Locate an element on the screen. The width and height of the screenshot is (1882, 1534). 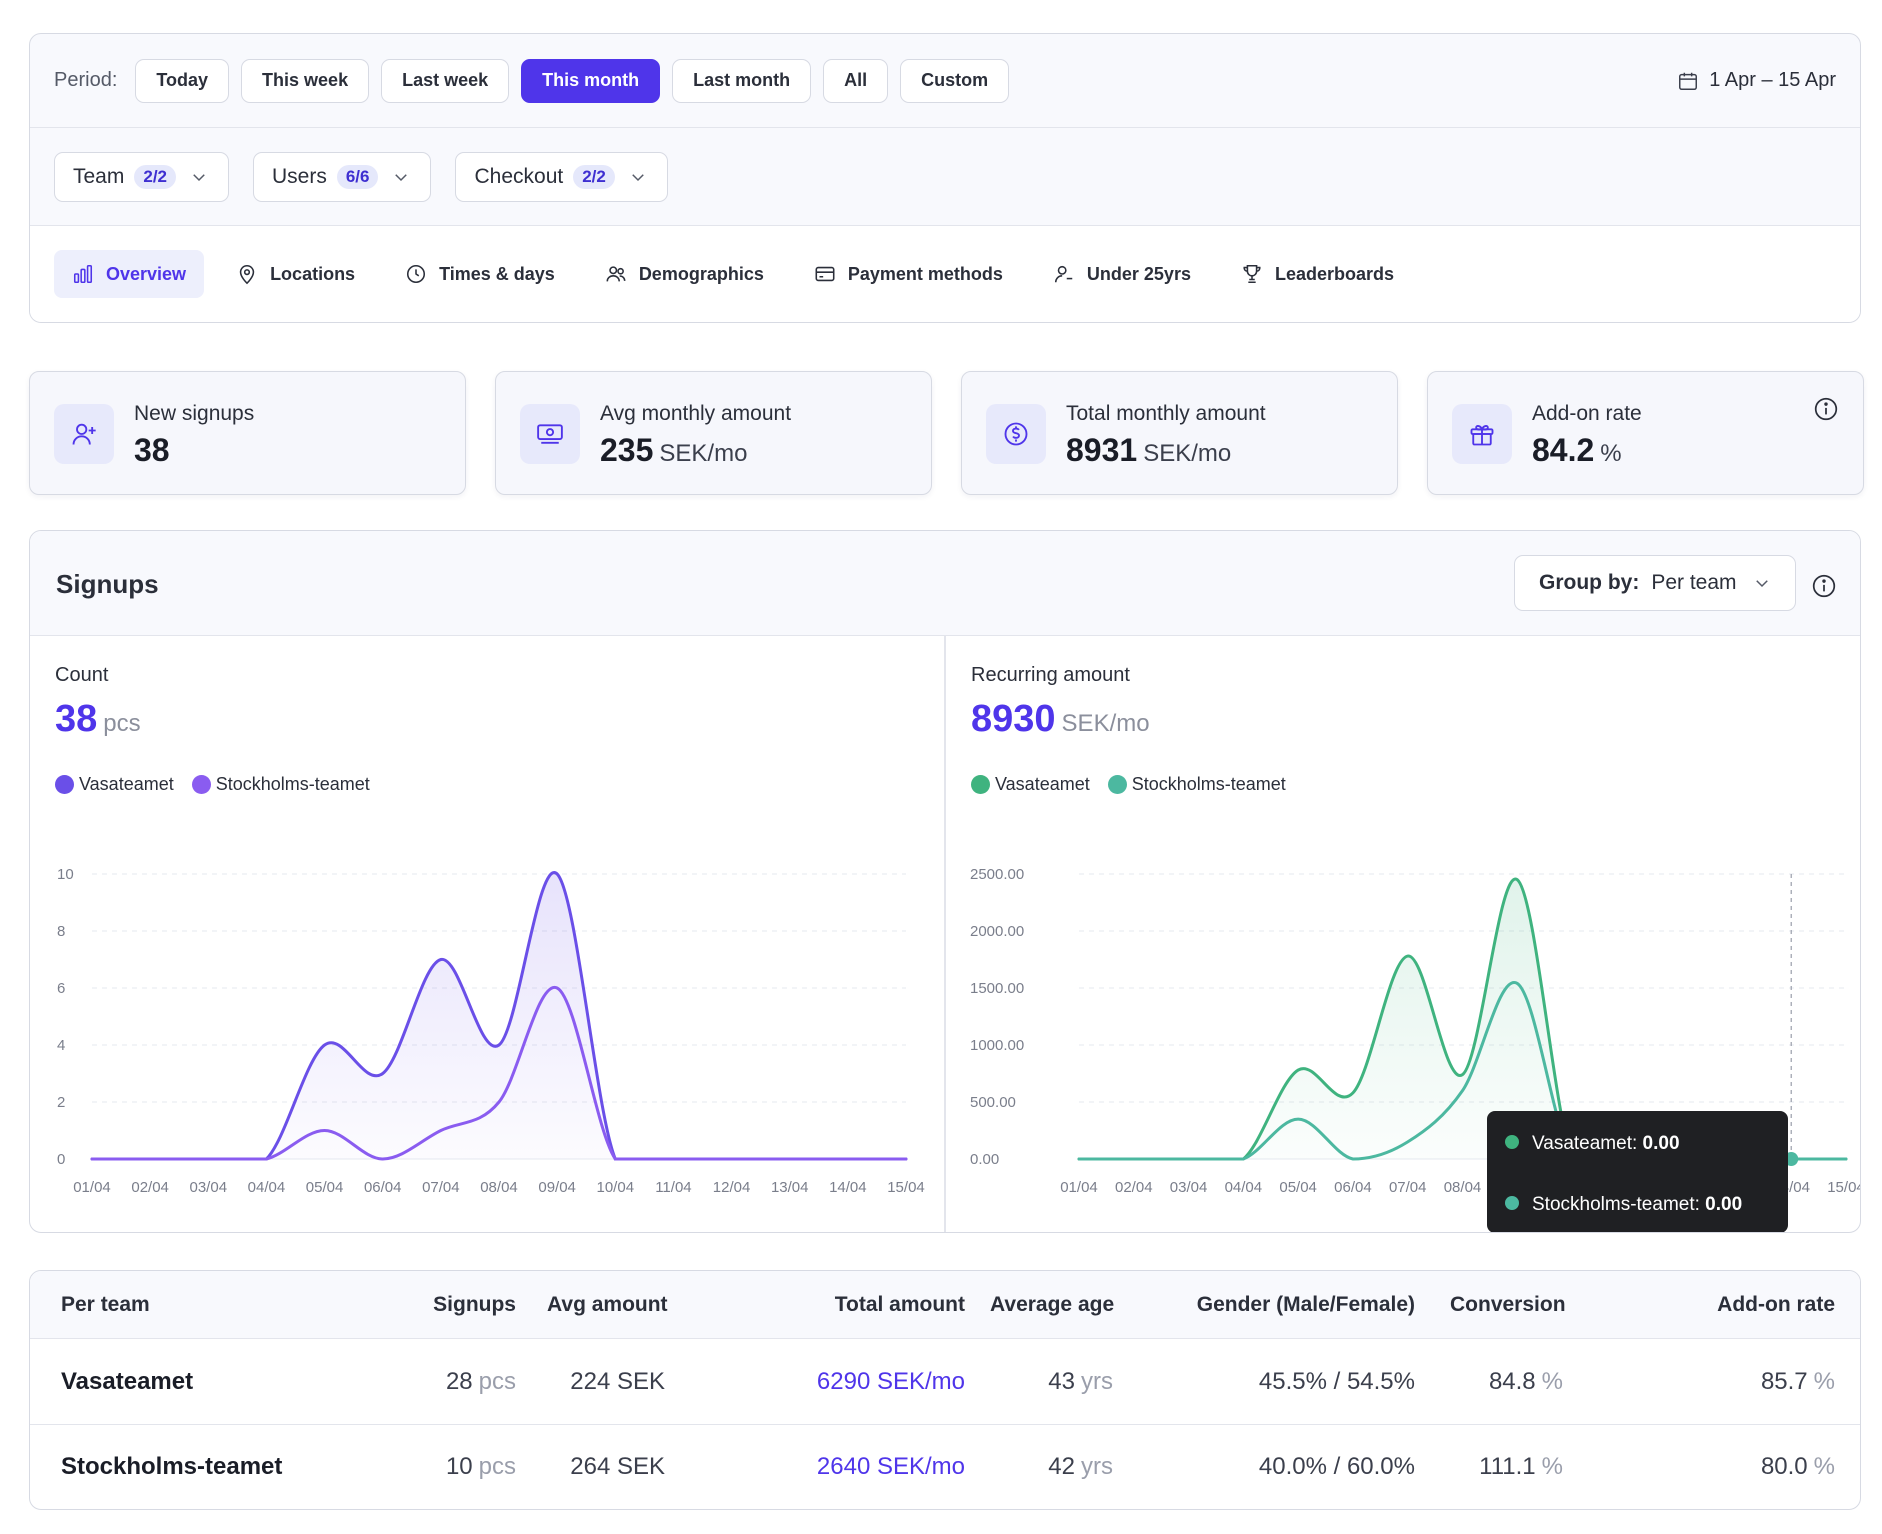
cell-team: Vasateamet is located at coordinates (127, 1381).